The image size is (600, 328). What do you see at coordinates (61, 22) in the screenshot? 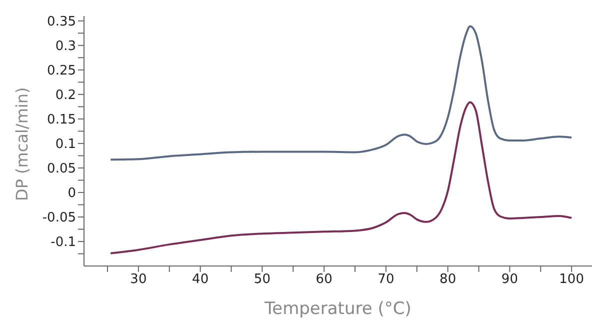
I see `y-tick-label: 0.35` at bounding box center [61, 22].